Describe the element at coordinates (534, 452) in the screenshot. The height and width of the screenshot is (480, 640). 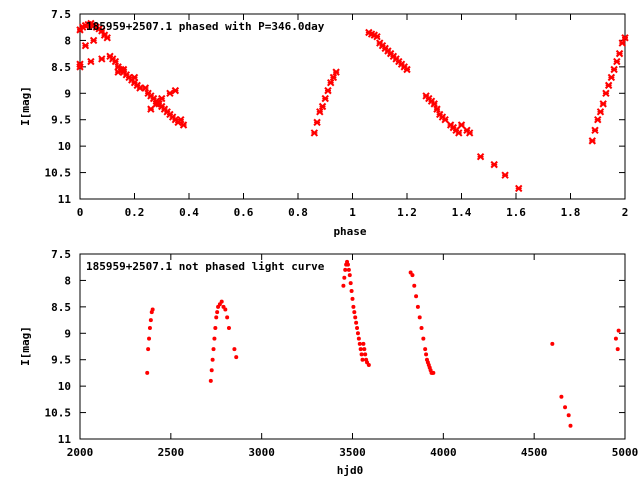
I see `x-tick-label: 4500` at that location.